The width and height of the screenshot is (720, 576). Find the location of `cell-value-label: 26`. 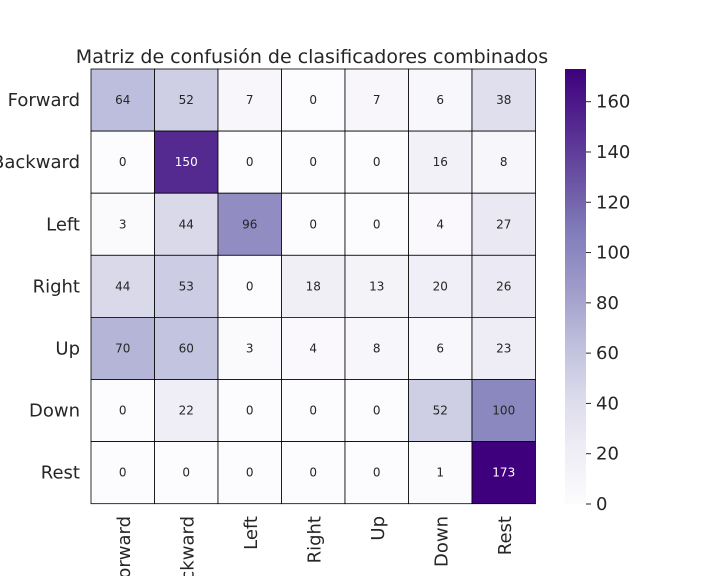

cell-value-label: 26 is located at coordinates (503, 286).